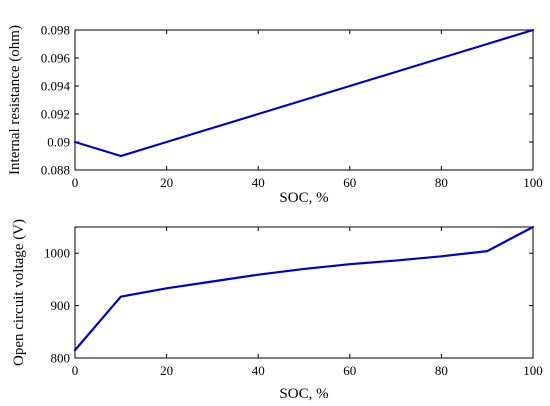  What do you see at coordinates (58, 142) in the screenshot?
I see `y-tick-label: 0.09` at bounding box center [58, 142].